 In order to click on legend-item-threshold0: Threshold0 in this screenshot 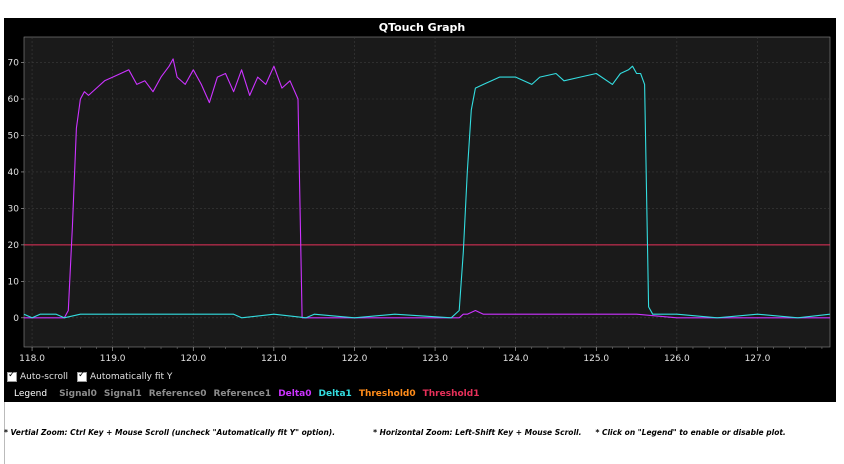, I will do `click(387, 394)`.